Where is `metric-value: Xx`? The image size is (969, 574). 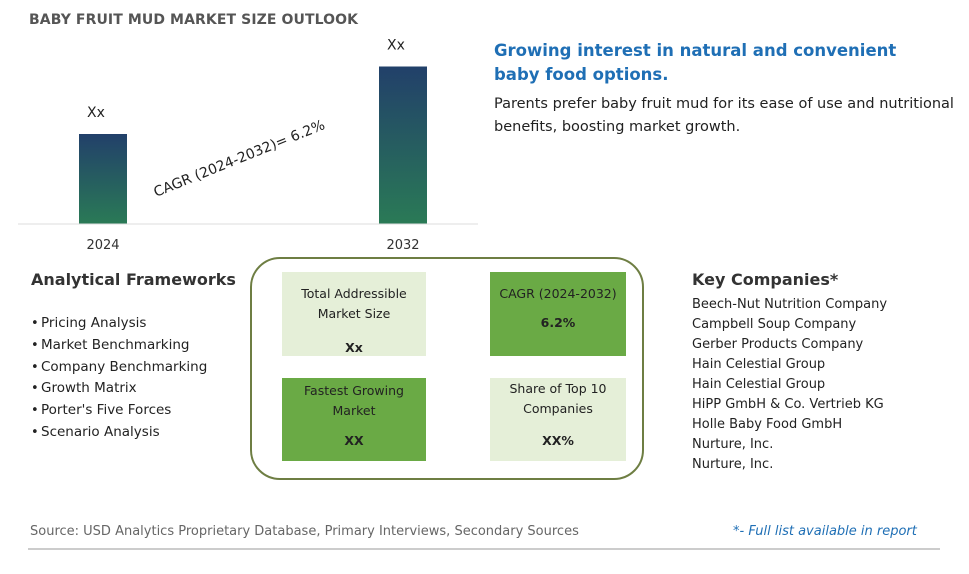 metric-value: Xx is located at coordinates (354, 347).